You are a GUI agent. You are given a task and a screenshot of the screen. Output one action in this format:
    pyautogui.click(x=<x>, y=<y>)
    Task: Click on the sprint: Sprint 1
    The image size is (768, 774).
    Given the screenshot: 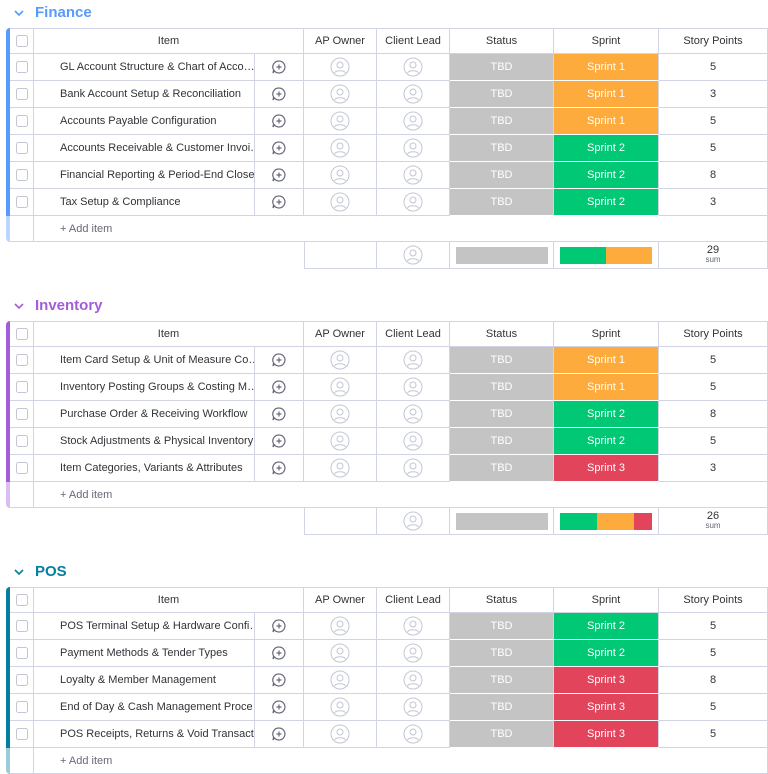 What is the action you would take?
    pyautogui.click(x=606, y=67)
    